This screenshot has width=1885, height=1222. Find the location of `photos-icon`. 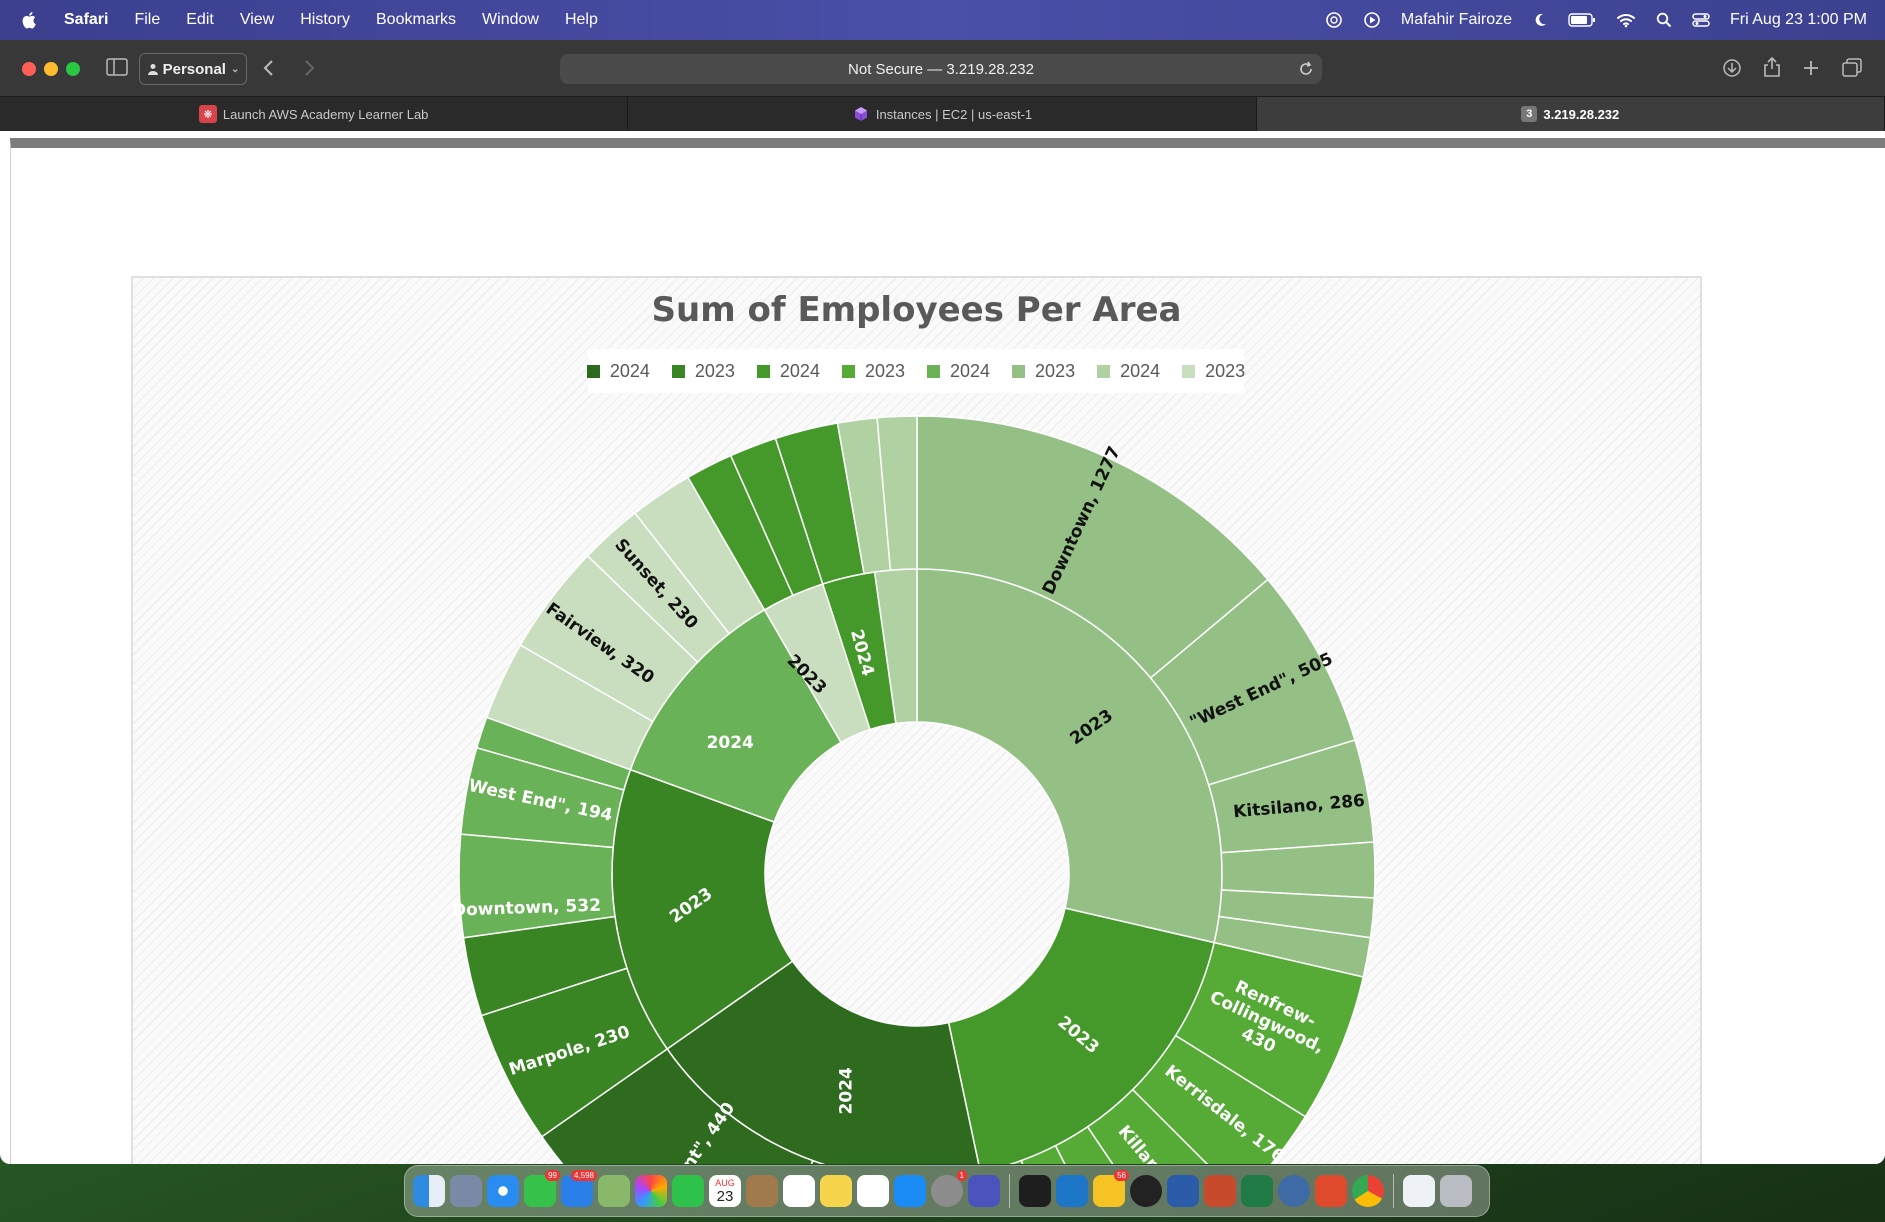

photos-icon is located at coordinates (651, 1191).